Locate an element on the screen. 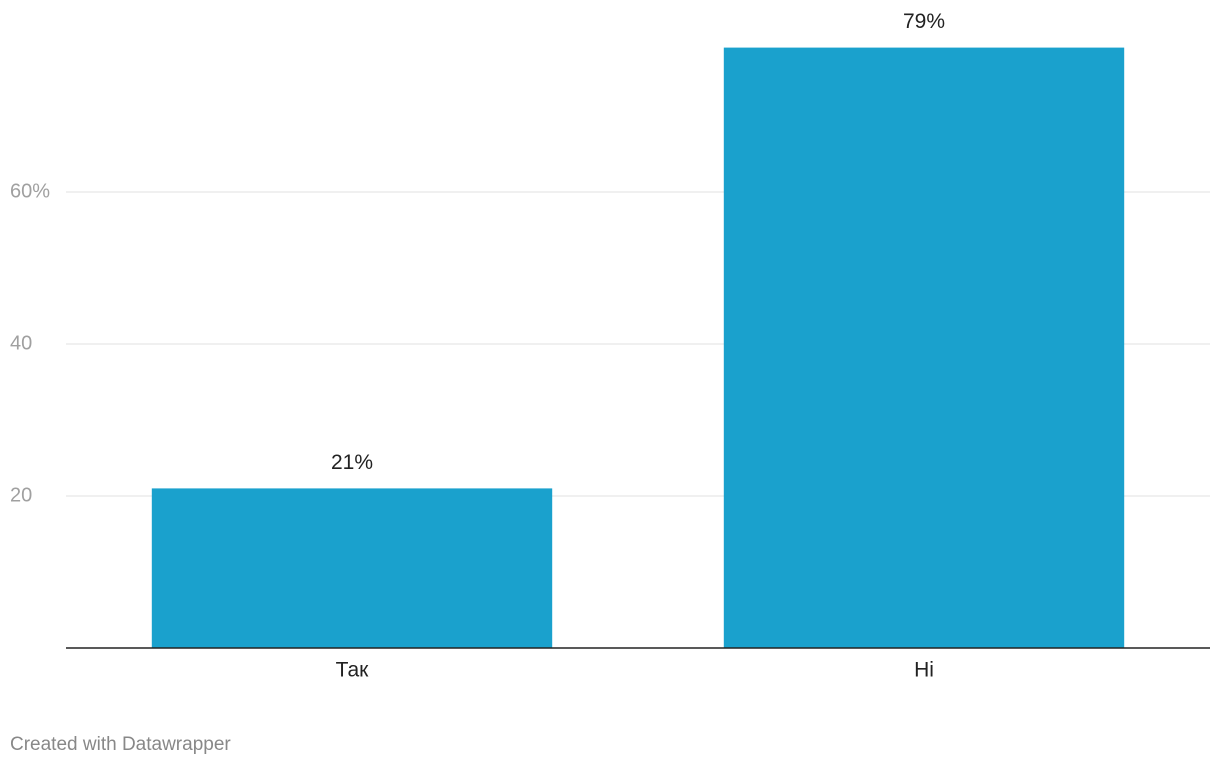 This screenshot has width=1220, height=768. value-label: 21% is located at coordinates (352, 462).